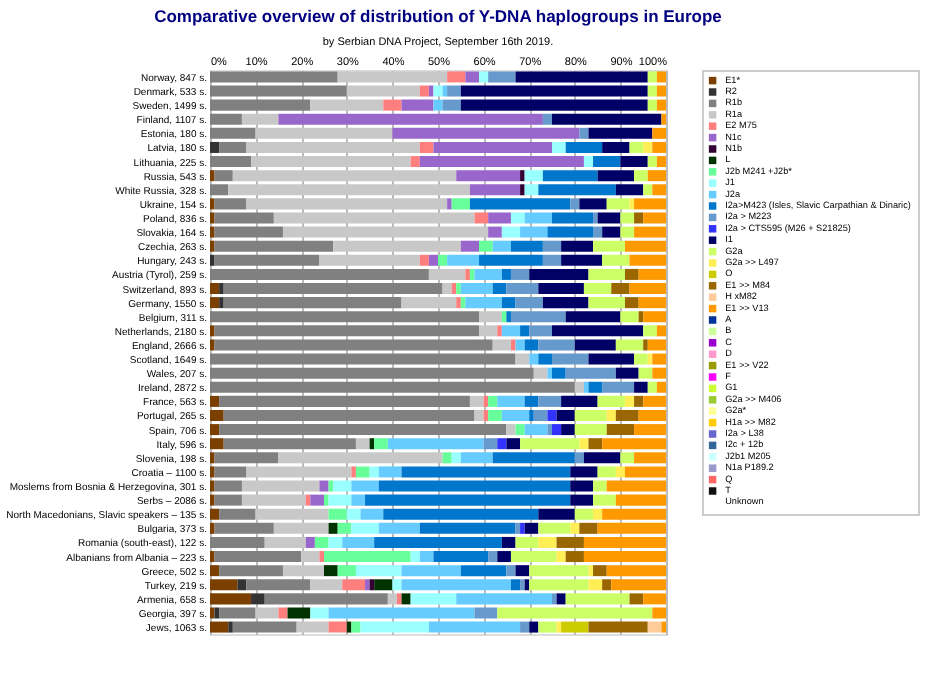  I want to click on chart-title: Comparative overview of distribution of Y-DNA haplogroups in Europe, so click(438, 16).